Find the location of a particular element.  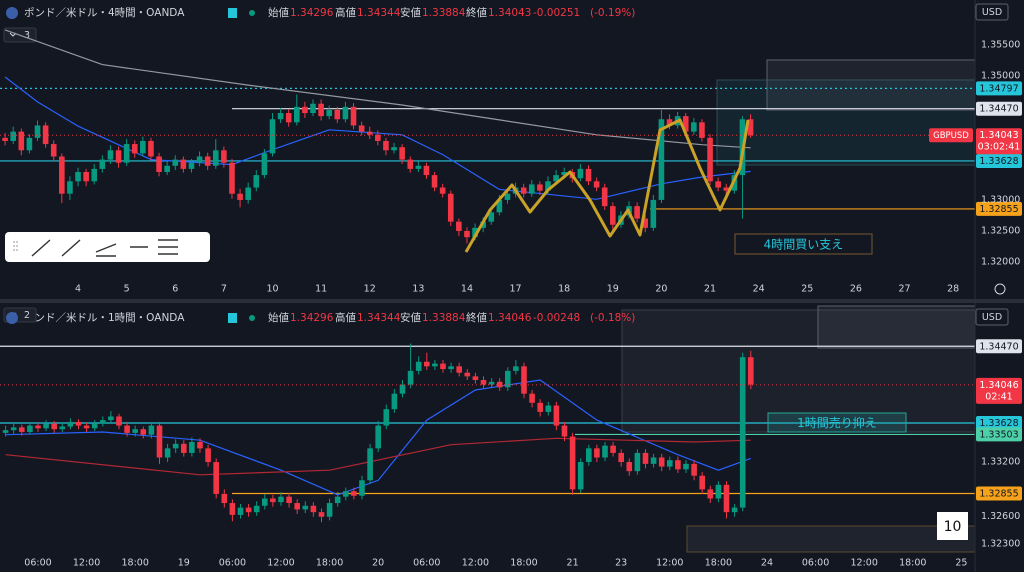

x-tick-label: 27 is located at coordinates (904, 289).